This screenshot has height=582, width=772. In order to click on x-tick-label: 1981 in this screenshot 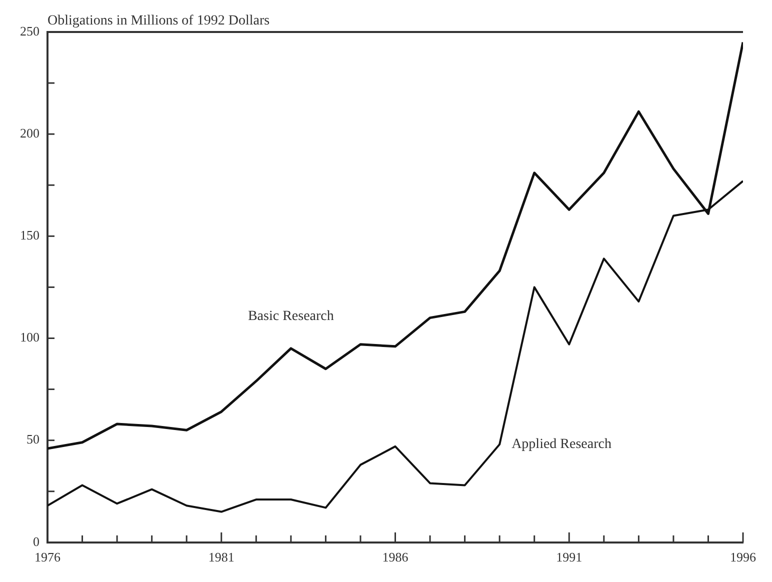, I will do `click(221, 557)`.